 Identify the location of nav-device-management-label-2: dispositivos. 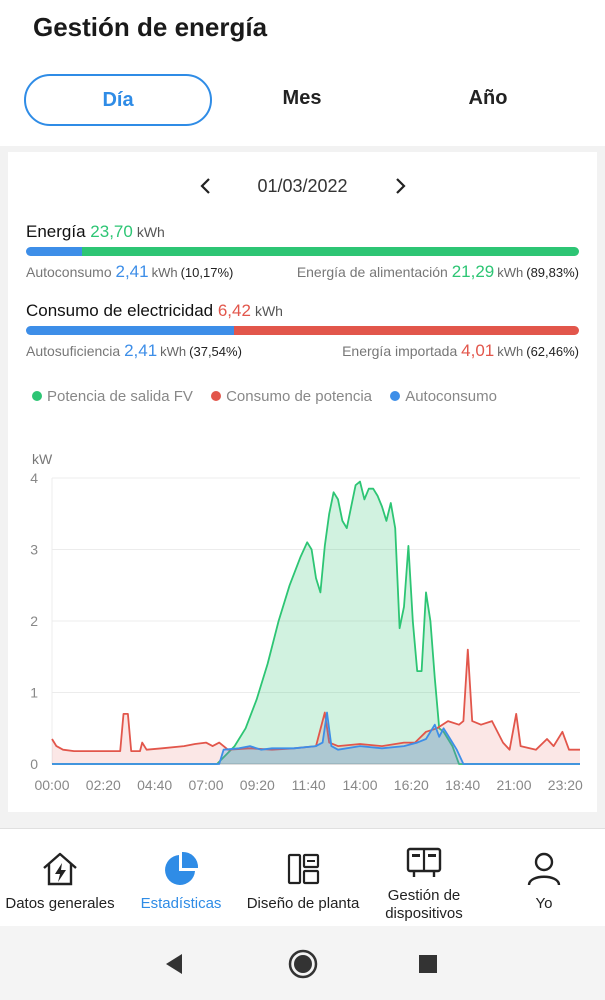
(424, 913).